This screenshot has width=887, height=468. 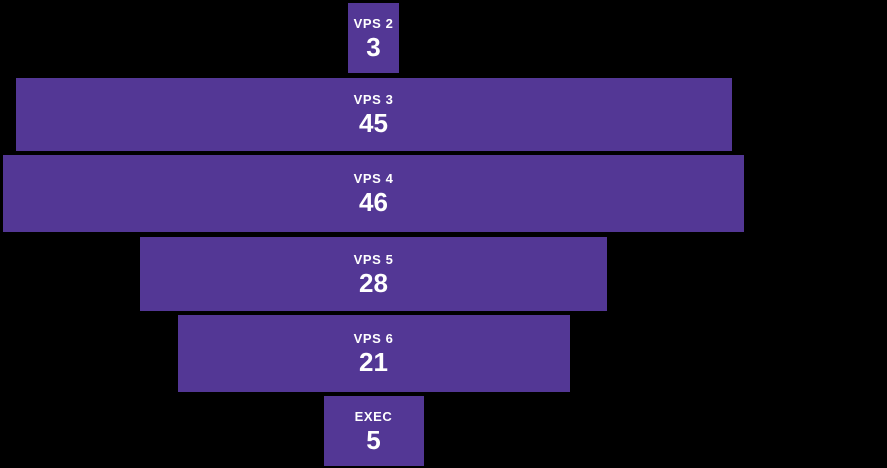 I want to click on segment-label: VPS 3, so click(x=373, y=99).